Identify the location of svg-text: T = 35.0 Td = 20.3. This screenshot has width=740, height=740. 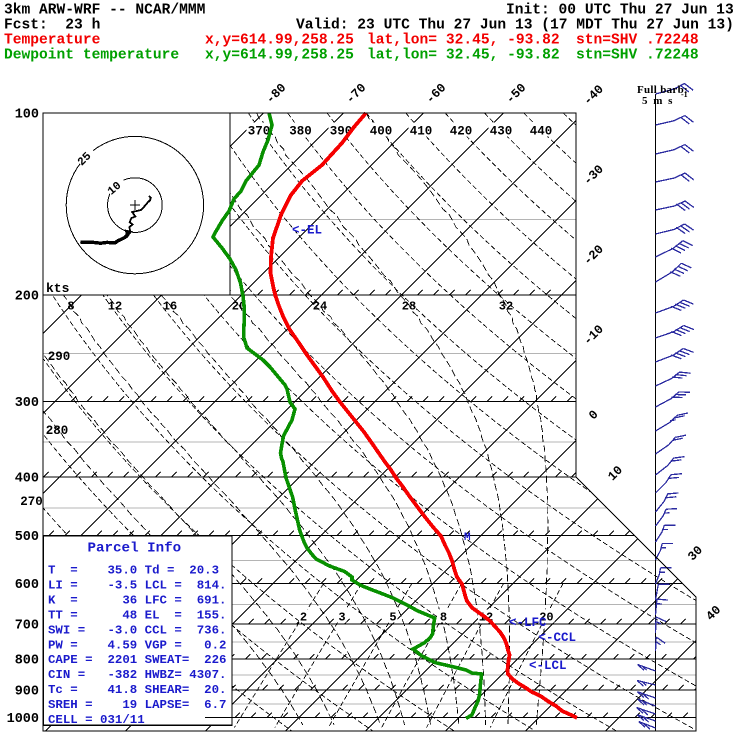
(133, 571).